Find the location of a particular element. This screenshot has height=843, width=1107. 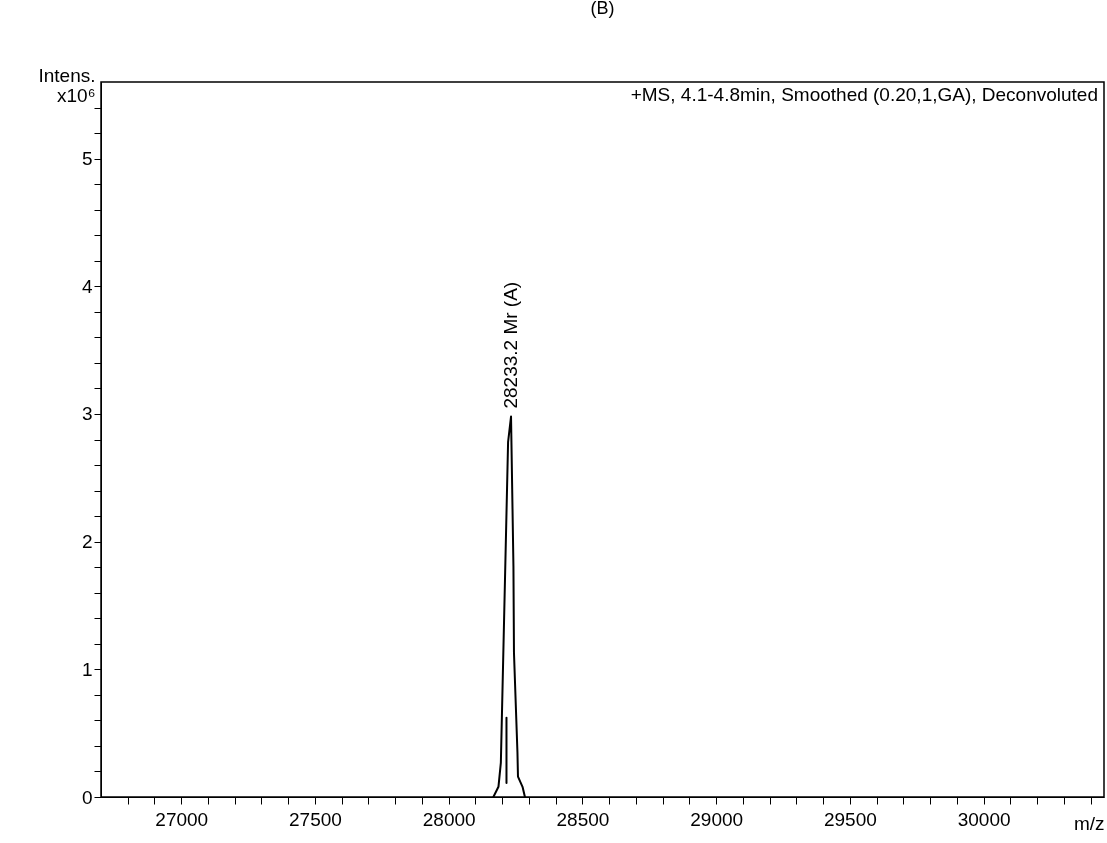

x-tick-label: 29000 is located at coordinates (717, 819).